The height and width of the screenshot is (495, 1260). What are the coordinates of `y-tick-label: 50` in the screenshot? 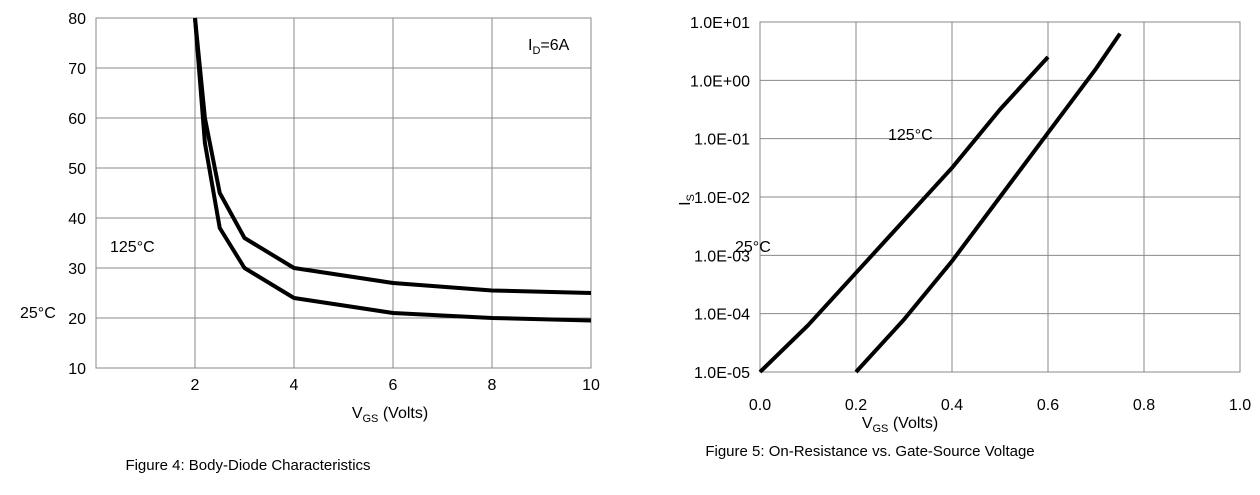 It's located at (77, 169).